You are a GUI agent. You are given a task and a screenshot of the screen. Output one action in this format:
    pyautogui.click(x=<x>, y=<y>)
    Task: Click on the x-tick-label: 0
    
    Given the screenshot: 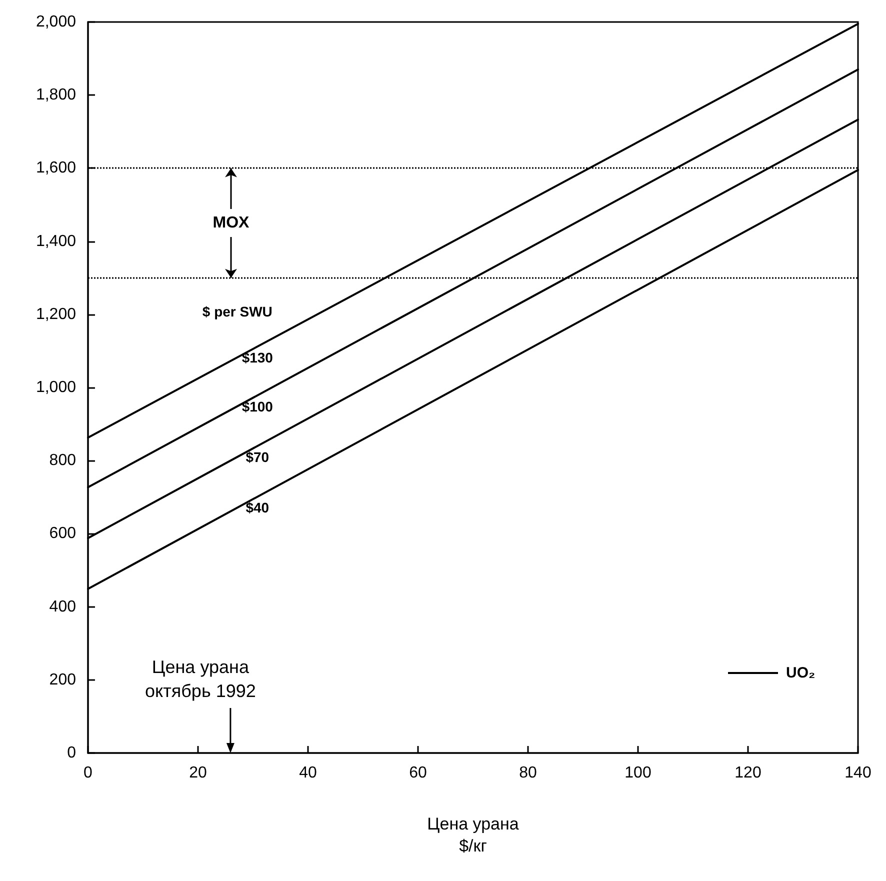 What is the action you would take?
    pyautogui.click(x=88, y=773)
    